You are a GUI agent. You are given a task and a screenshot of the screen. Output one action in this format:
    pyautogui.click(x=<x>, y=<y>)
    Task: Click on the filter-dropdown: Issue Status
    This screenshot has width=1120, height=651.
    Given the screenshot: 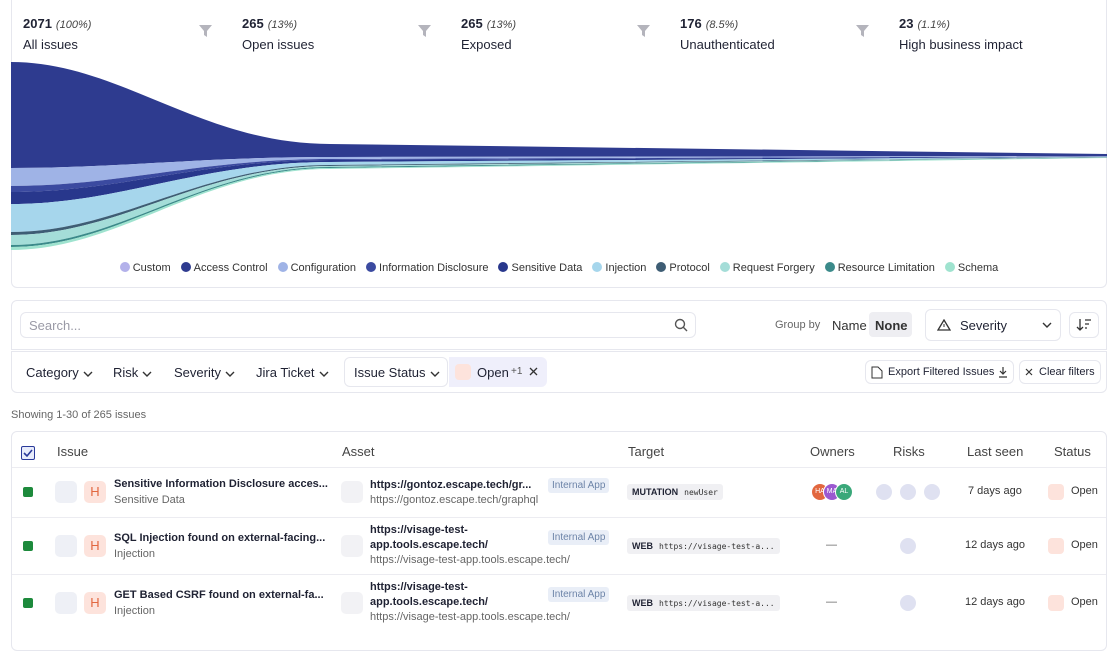 What is the action you would take?
    pyautogui.click(x=397, y=372)
    